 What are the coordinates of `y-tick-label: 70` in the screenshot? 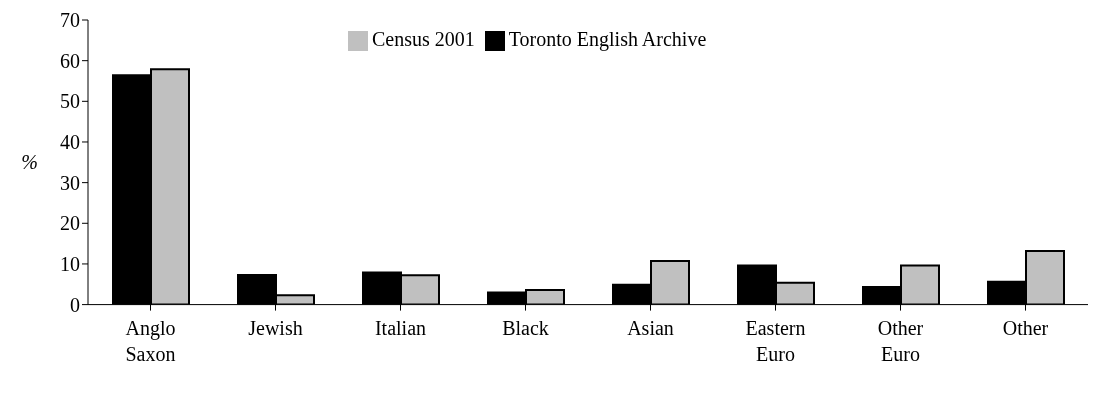 It's located at (70, 20).